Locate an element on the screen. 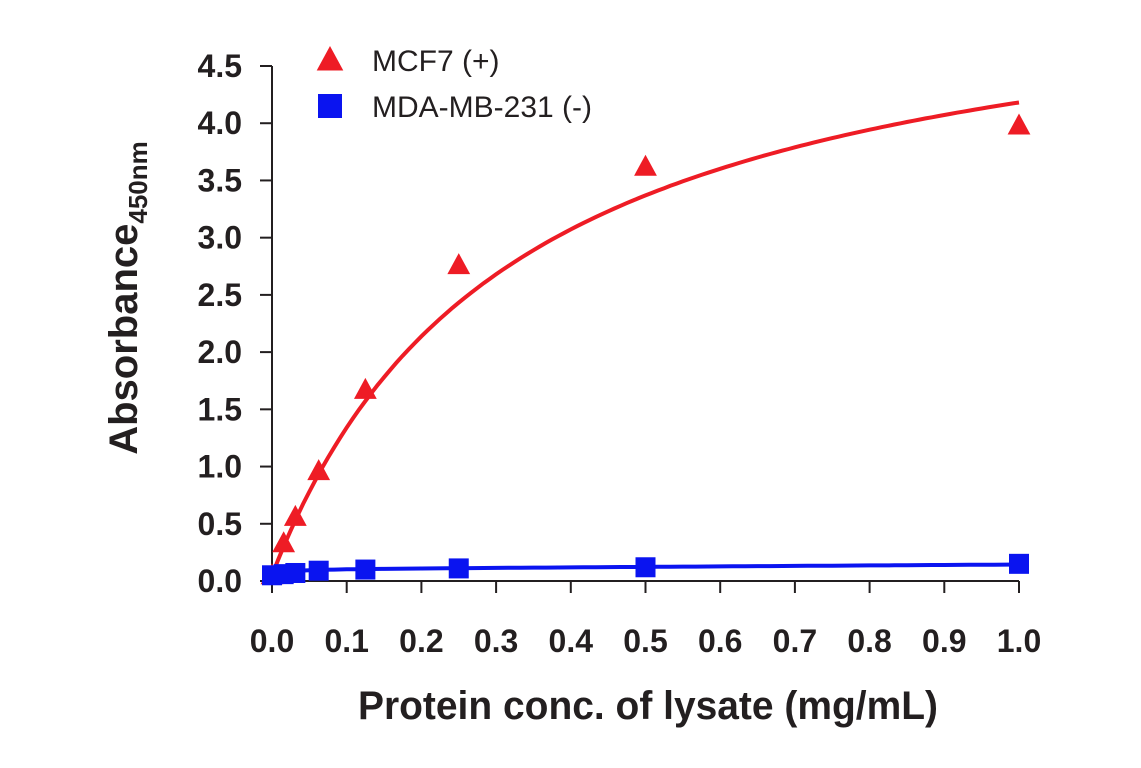 The image size is (1141, 768). y-axis-ticks: 0.0 0.5 1.0 1.5 2.0 2.5 3.0 3.5 4.0 4.5 is located at coordinates (235, 323).